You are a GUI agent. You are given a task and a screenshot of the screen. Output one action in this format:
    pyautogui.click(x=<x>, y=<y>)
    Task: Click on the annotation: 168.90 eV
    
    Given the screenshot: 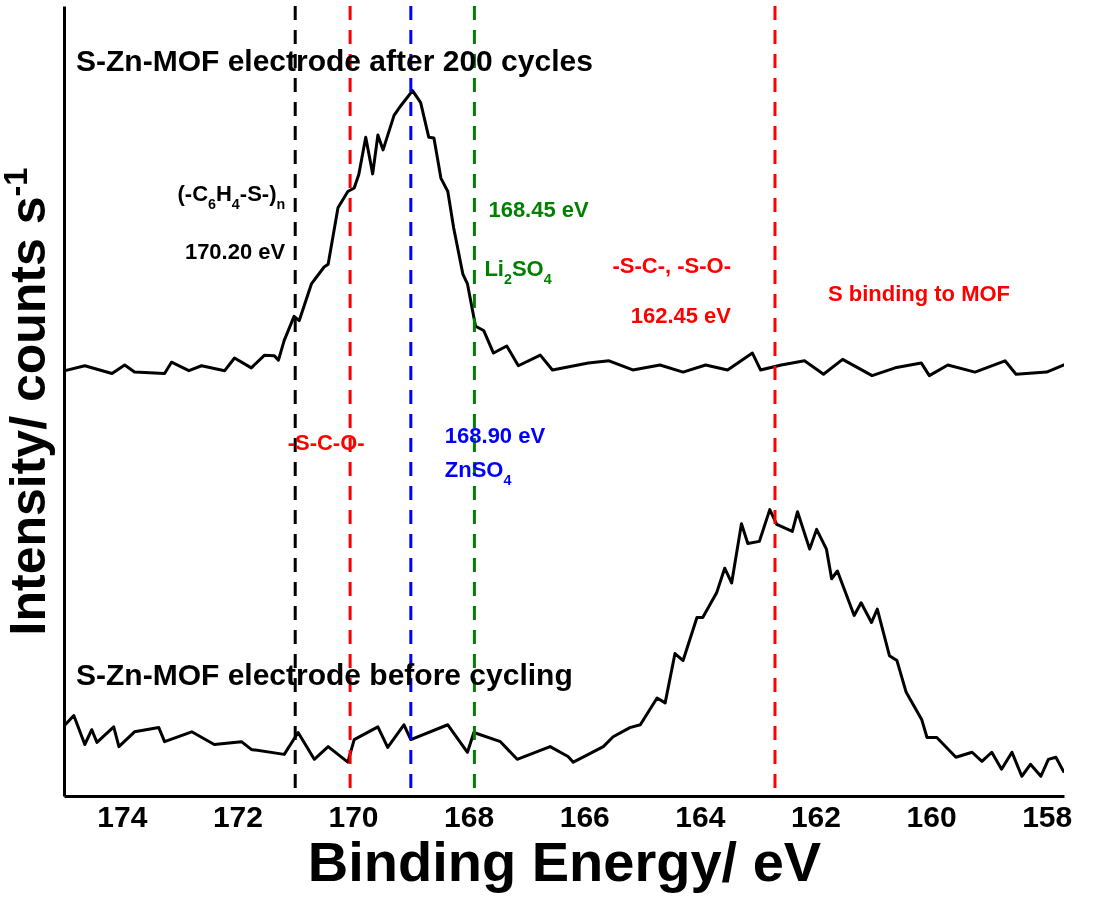 What is the action you would take?
    pyautogui.click(x=495, y=435)
    